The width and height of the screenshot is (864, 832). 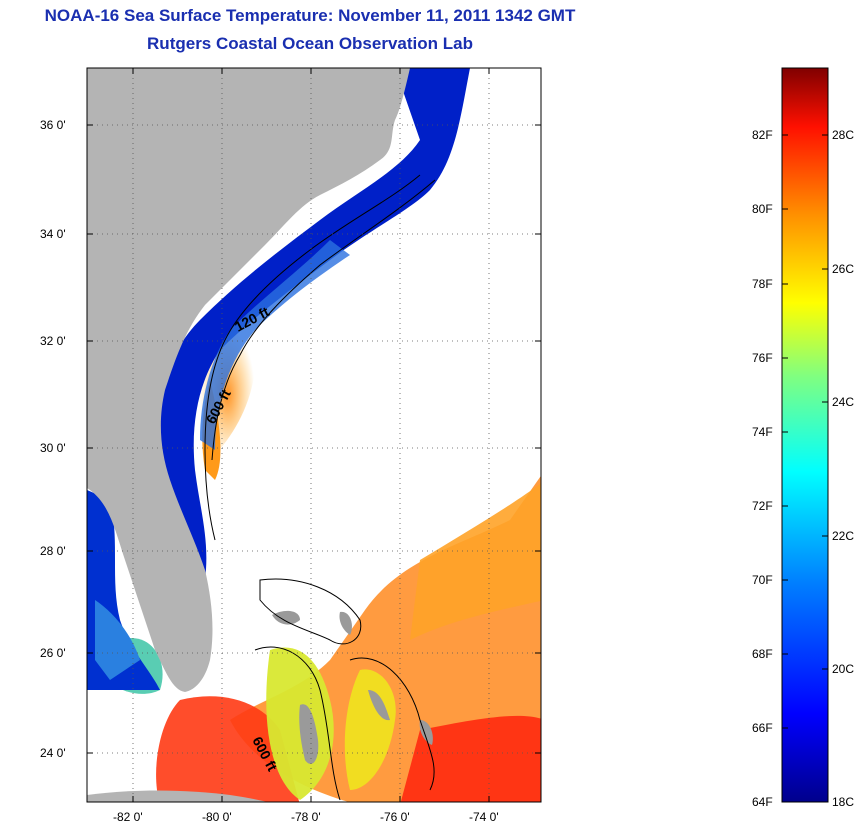 I want to click on lon-label: -80 0', so click(x=217, y=817).